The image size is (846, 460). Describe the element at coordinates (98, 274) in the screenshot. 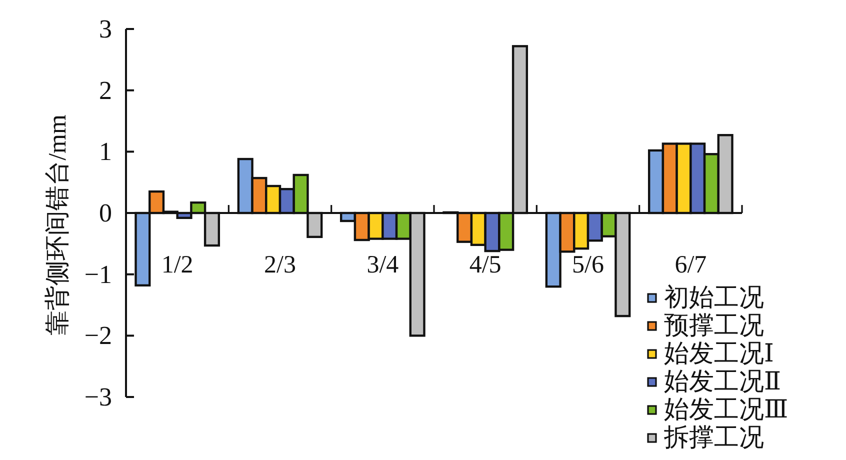

I see `y-tick-label: −1` at that location.